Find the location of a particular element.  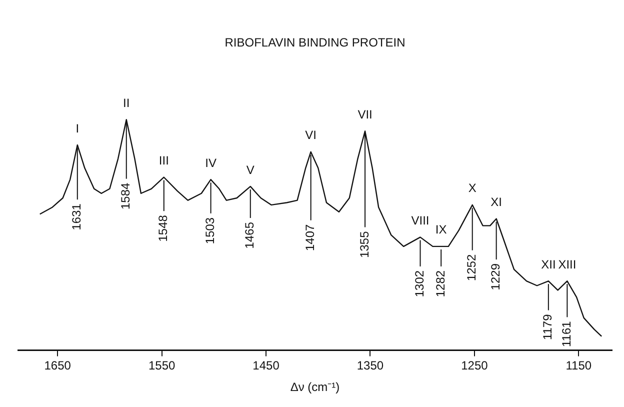

annotation: III is located at coordinates (163, 161).